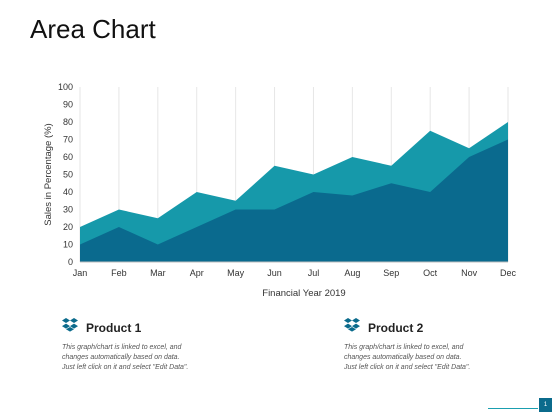  Describe the element at coordinates (469, 273) in the screenshot. I see `x-tick-label: Nov` at that location.